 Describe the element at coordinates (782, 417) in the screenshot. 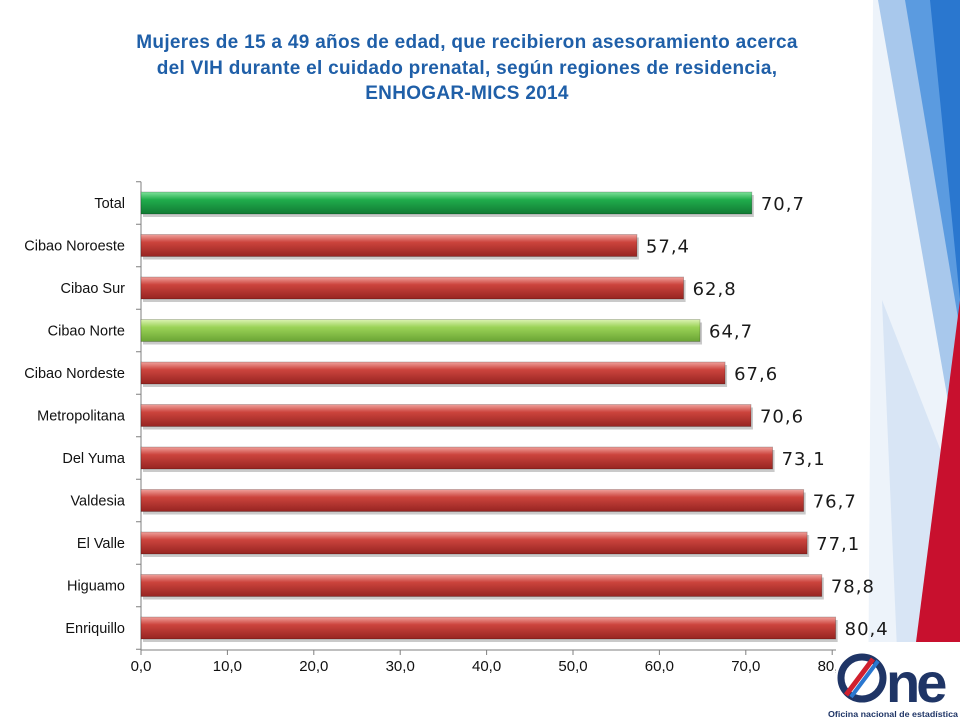

I see `data-label: 70,6` at that location.